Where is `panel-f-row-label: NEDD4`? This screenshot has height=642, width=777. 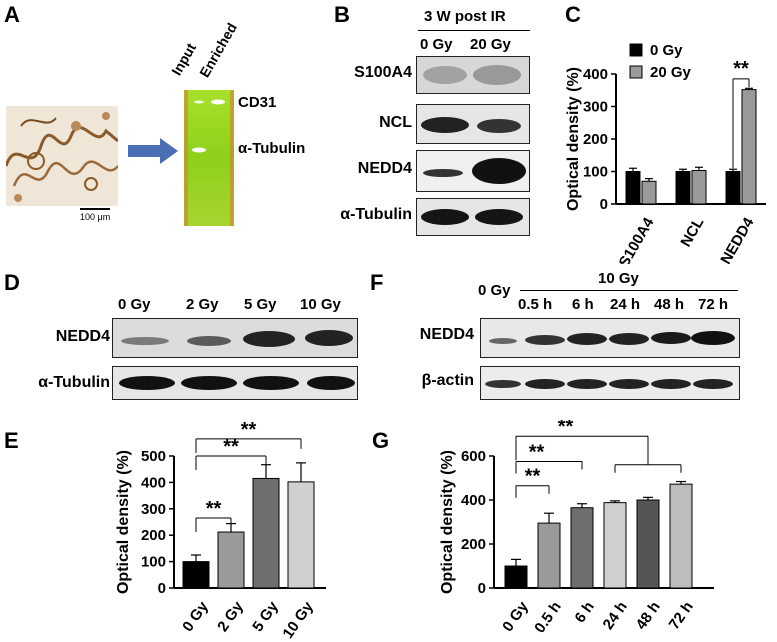
panel-f-row-label: NEDD4 is located at coordinates (446, 334).